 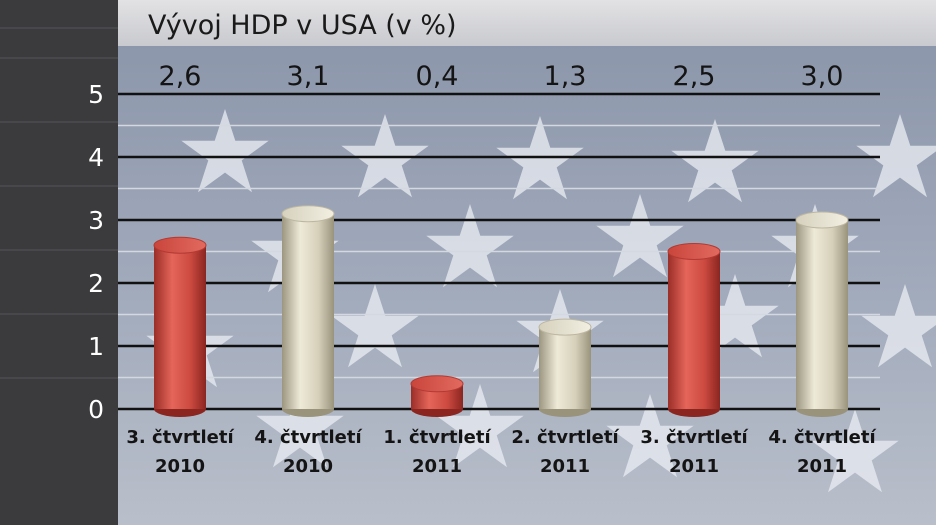 I want to click on left-strip-lines, so click(x=59, y=203).